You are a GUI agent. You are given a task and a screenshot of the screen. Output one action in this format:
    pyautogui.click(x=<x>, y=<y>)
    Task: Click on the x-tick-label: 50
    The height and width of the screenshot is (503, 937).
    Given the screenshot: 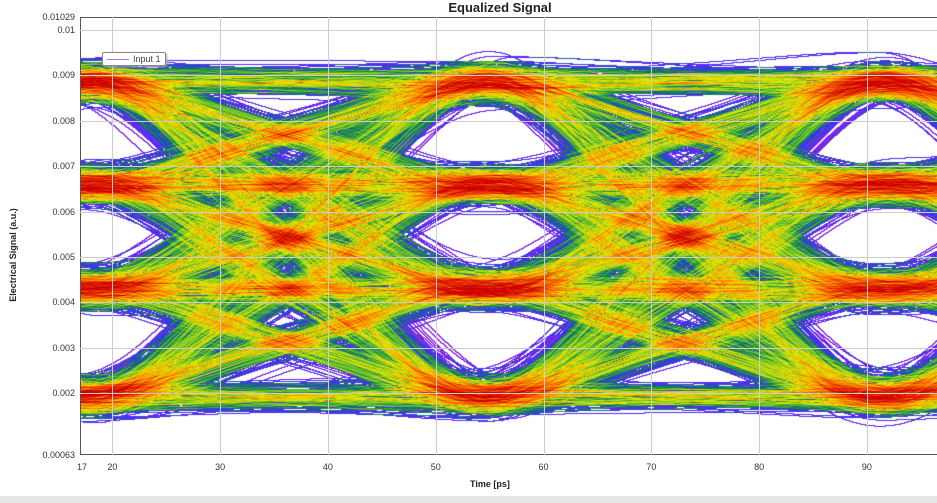 What is the action you would take?
    pyautogui.click(x=435, y=467)
    